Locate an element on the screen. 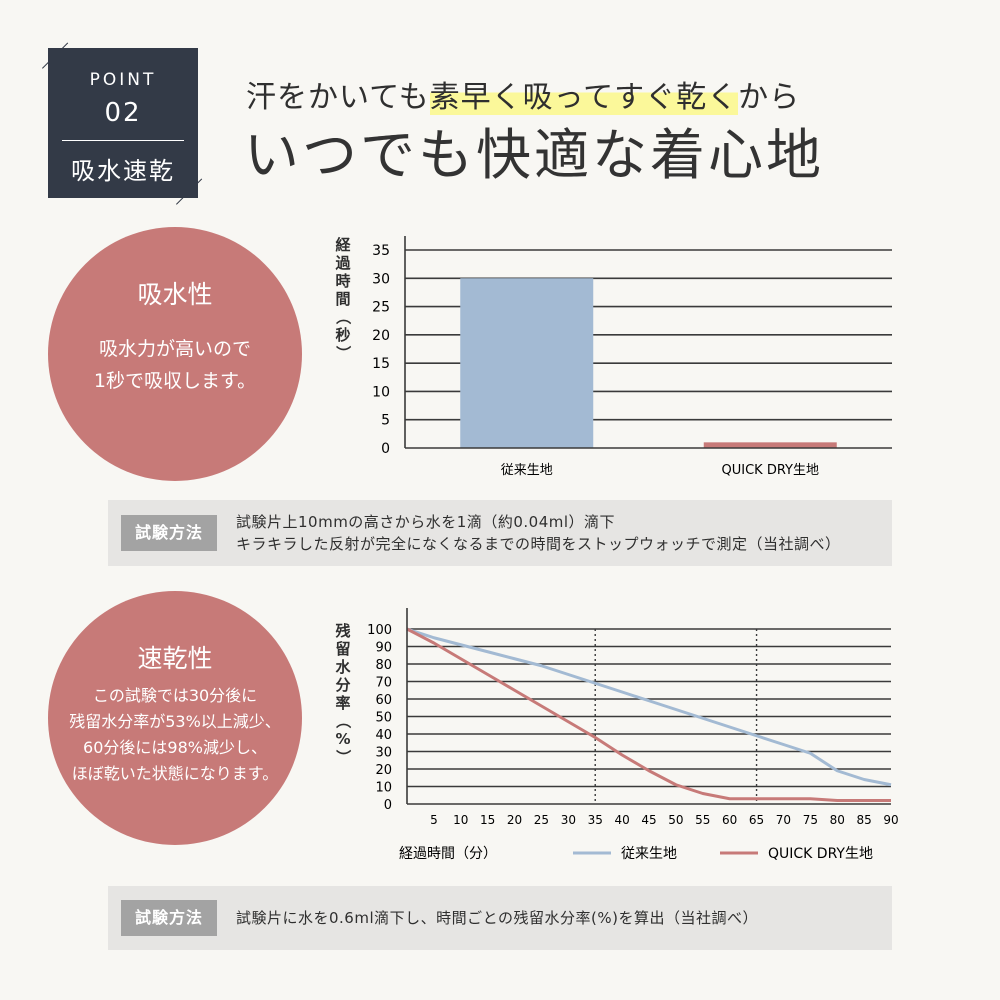  bar-chart-ytick: 35 is located at coordinates (381, 251).